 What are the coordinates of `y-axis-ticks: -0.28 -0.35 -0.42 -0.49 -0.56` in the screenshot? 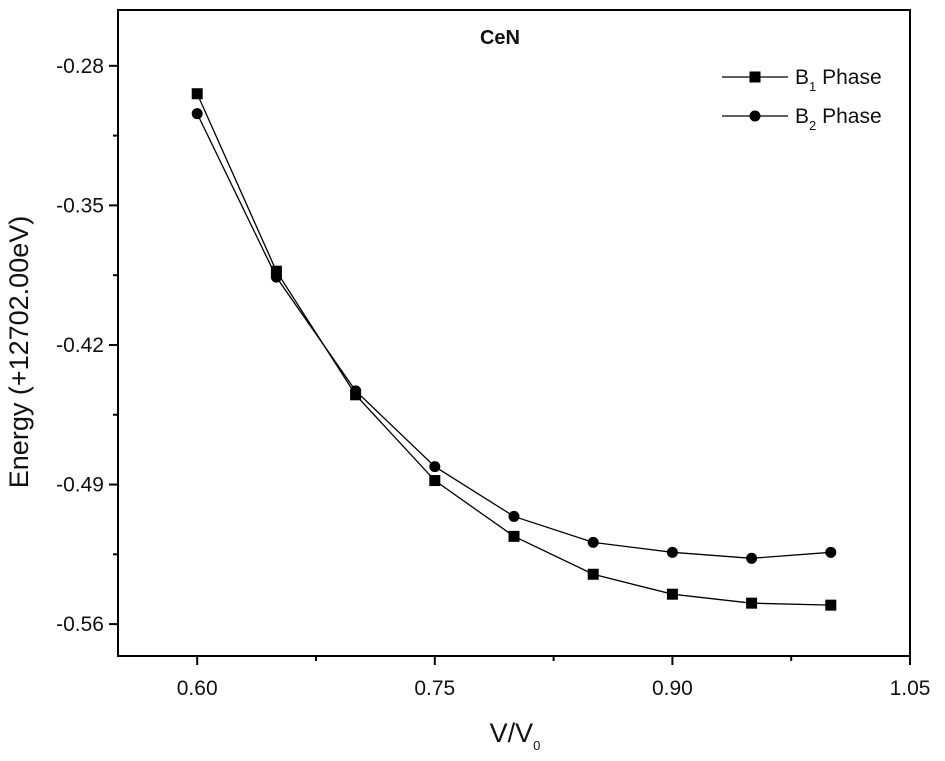 It's located at (87, 345).